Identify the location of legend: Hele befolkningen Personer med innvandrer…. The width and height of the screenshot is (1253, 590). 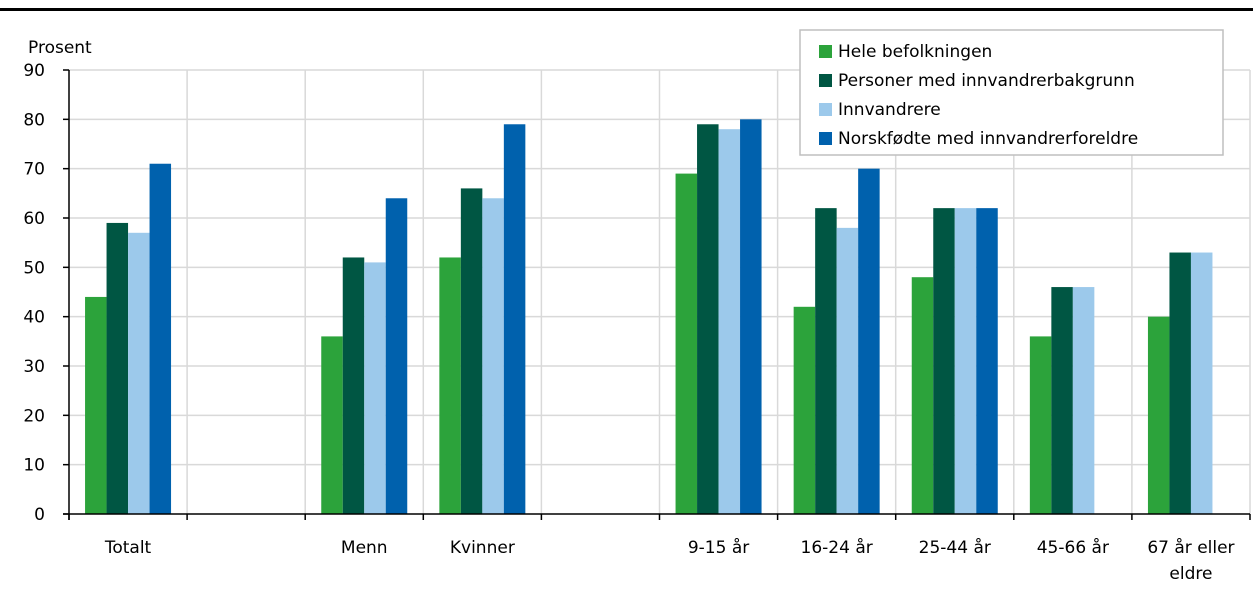
(1011, 92).